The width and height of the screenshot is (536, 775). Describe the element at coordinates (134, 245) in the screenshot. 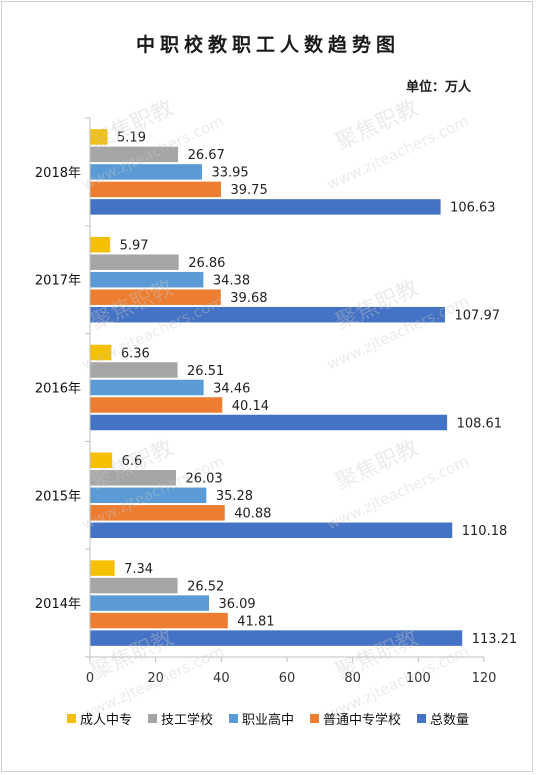

I see `data-label: 5.97` at that location.